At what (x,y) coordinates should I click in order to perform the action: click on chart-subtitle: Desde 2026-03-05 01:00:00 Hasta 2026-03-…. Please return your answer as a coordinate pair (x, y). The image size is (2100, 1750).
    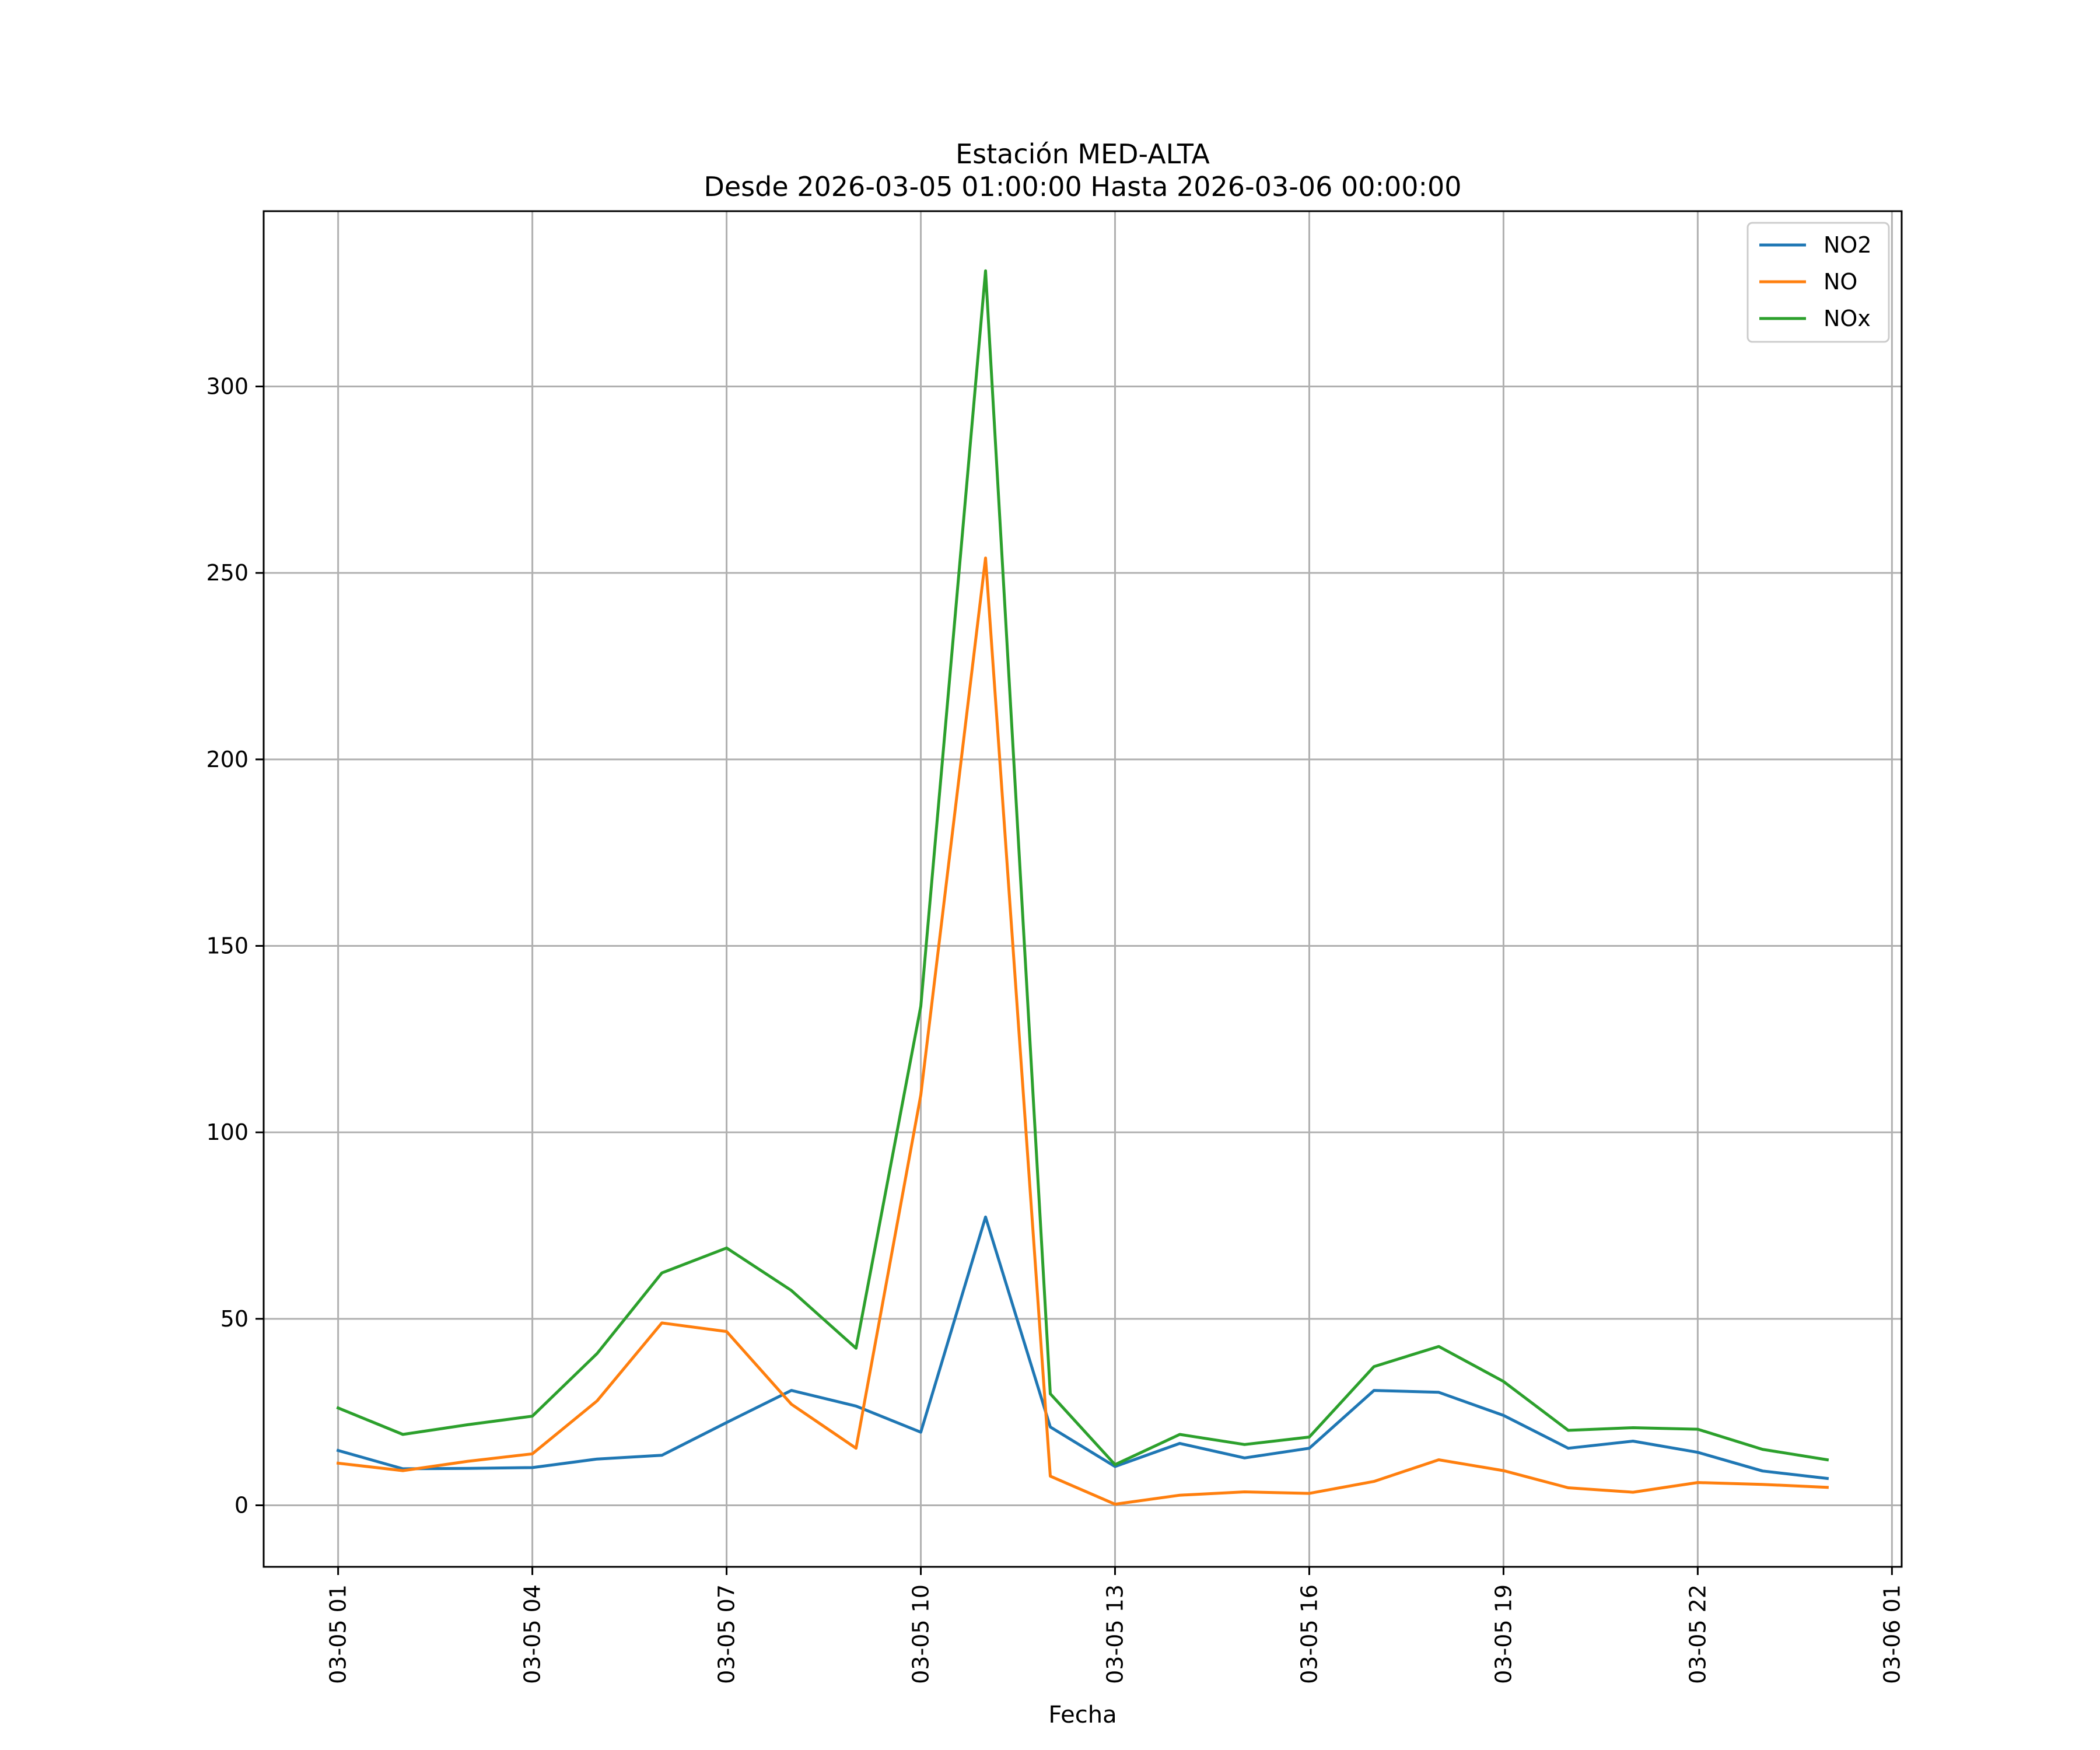
    Looking at the image, I should click on (1082, 187).